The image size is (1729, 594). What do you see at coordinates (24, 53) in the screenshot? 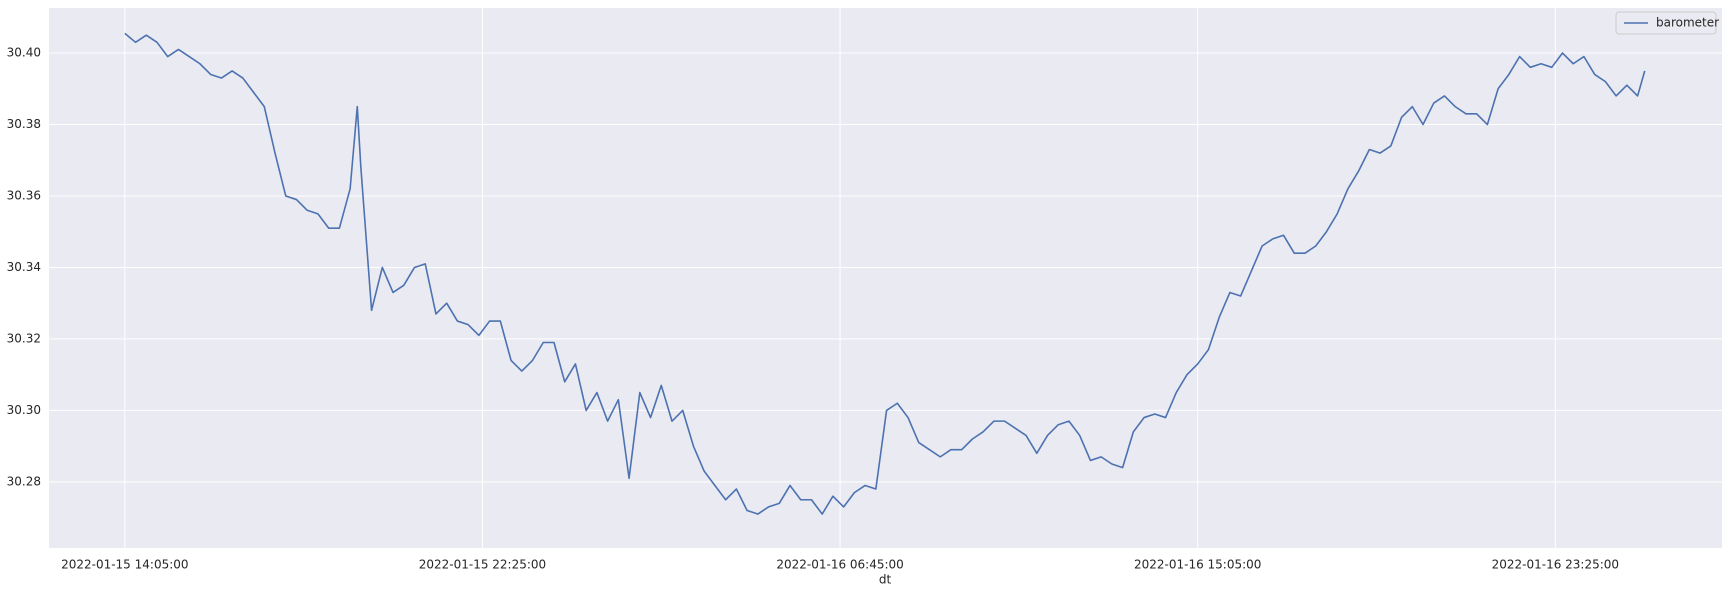
I see `y-tick-label: 30.40` at bounding box center [24, 53].